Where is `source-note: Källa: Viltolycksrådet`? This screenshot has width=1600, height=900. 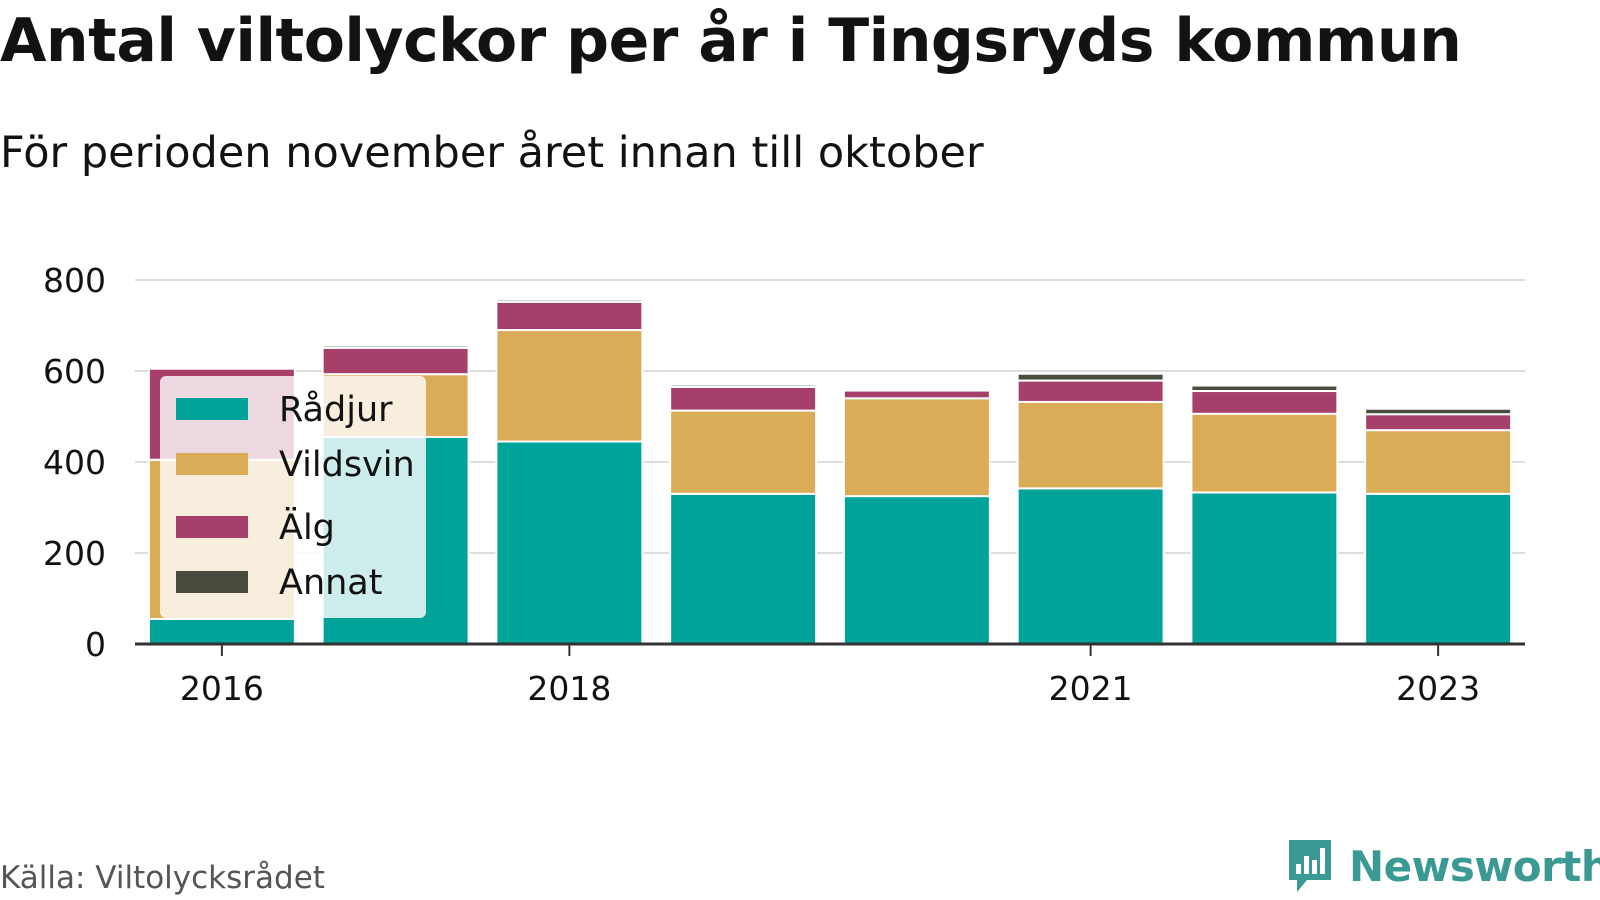 source-note: Källa: Viltolycksrådet is located at coordinates (162, 878).